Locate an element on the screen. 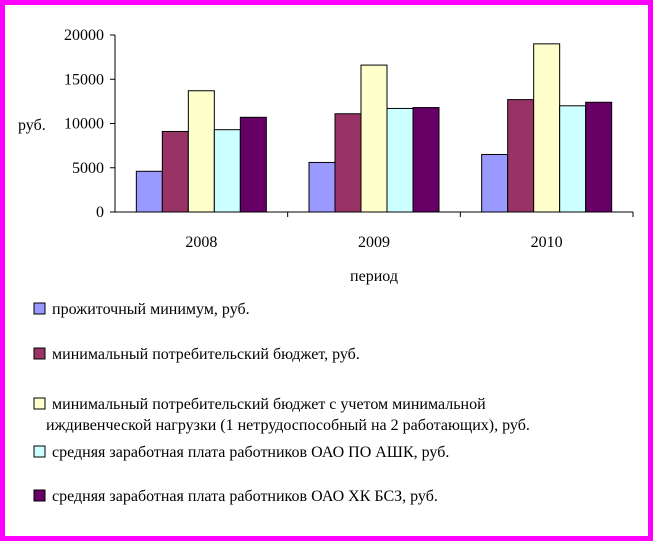 The width and height of the screenshot is (653, 541). legend-label-line: прожиточный минимум, руб. is located at coordinates (151, 309).